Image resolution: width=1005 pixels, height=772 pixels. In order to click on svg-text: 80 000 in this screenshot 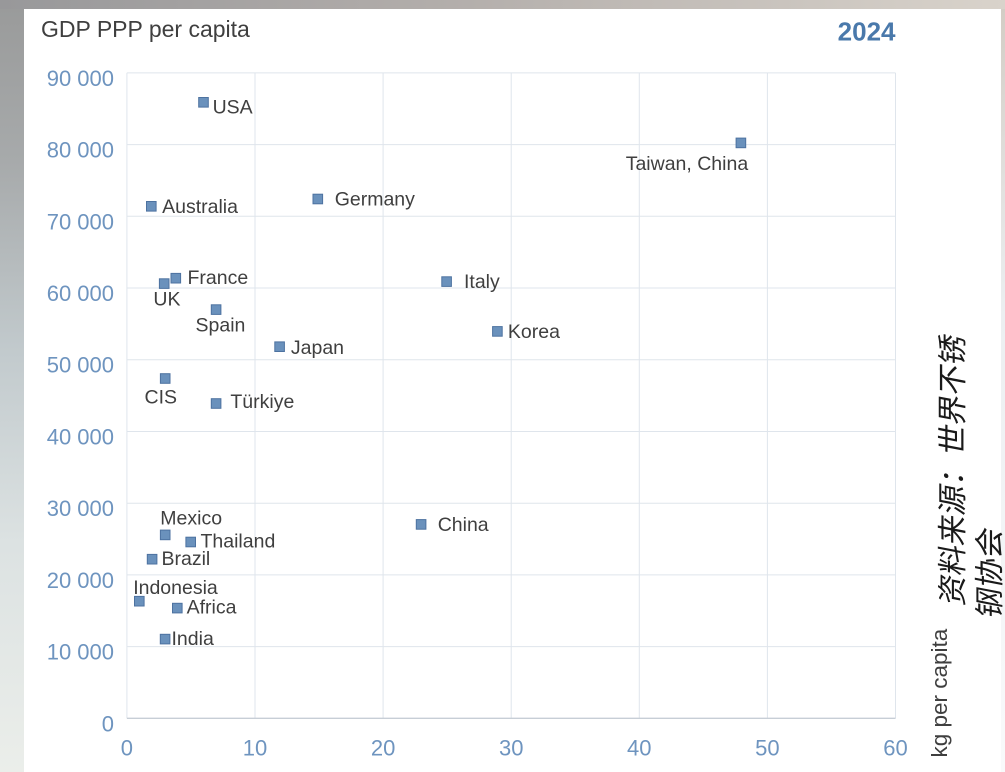, I will do `click(80, 150)`.